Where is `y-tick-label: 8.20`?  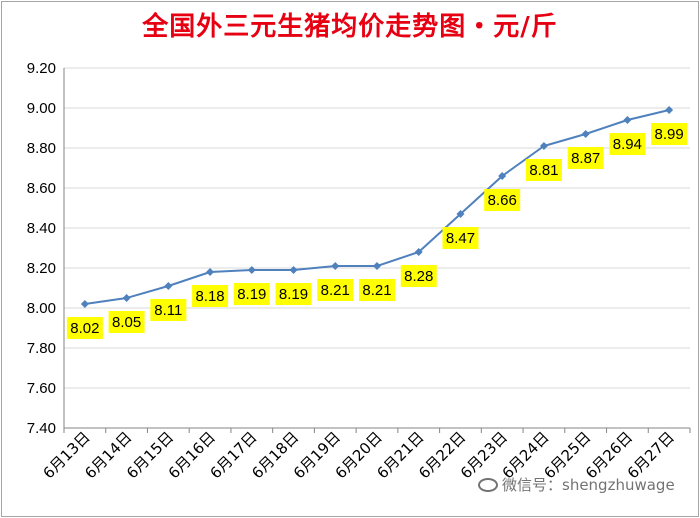 y-tick-label: 8.20 is located at coordinates (41, 268).